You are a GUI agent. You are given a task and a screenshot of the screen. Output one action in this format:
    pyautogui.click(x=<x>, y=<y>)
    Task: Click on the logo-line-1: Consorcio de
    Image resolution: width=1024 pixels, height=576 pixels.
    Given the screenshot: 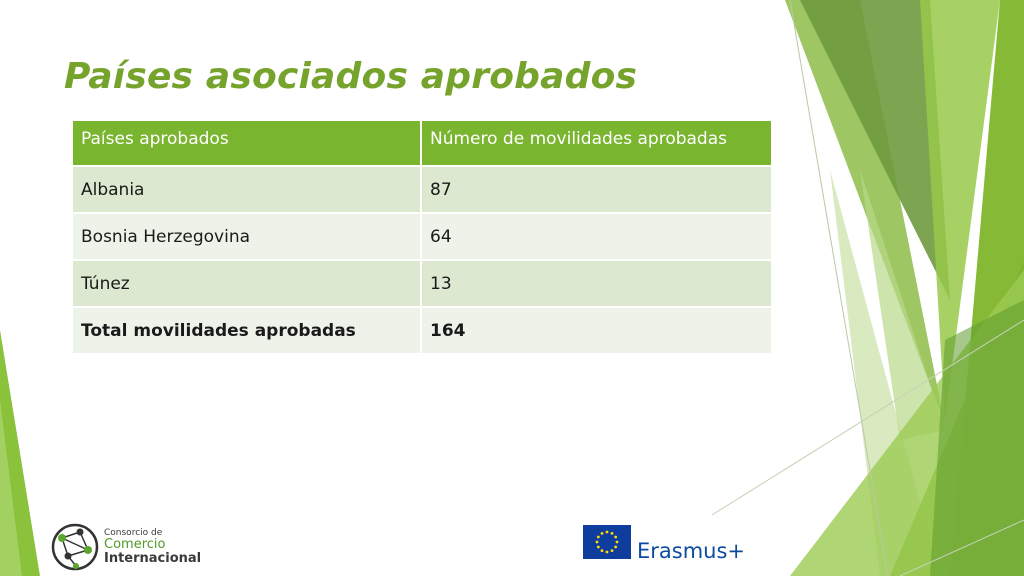 What is the action you would take?
    pyautogui.click(x=133, y=533)
    